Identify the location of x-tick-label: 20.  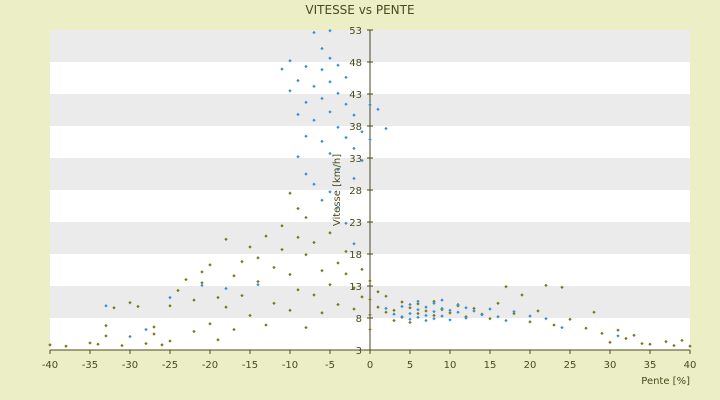
(530, 365).